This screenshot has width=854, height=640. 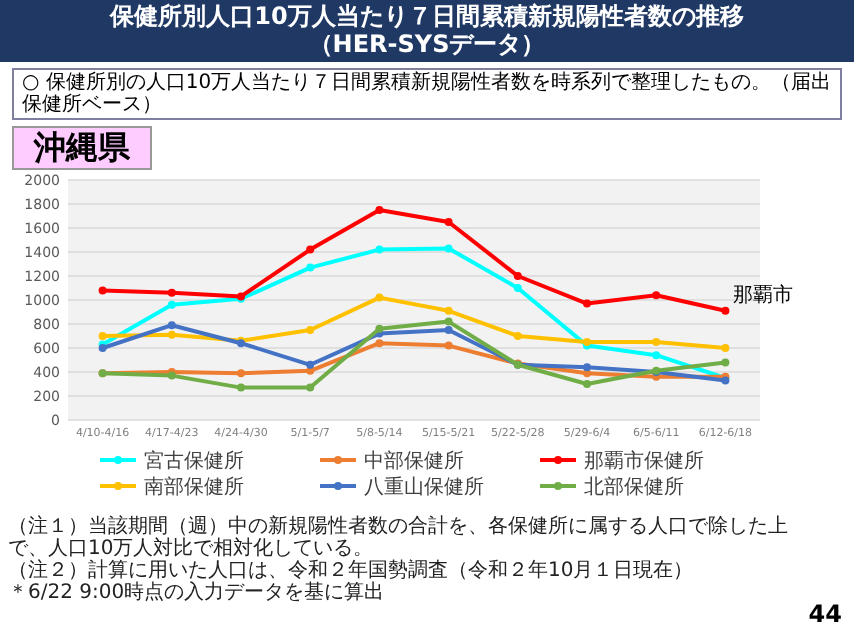 I want to click on legend-label: 南部保健所, so click(x=194, y=487).